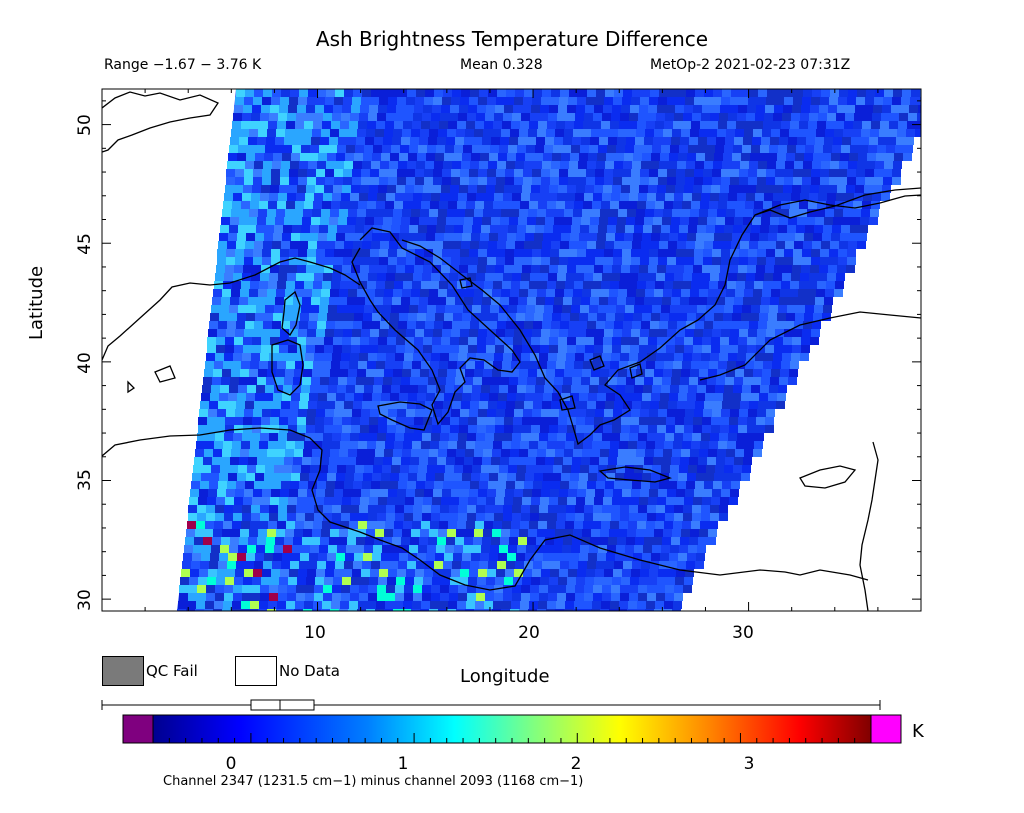 The height and width of the screenshot is (813, 1024). Describe the element at coordinates (231, 764) in the screenshot. I see `colorbar-tick-0: 0` at that location.